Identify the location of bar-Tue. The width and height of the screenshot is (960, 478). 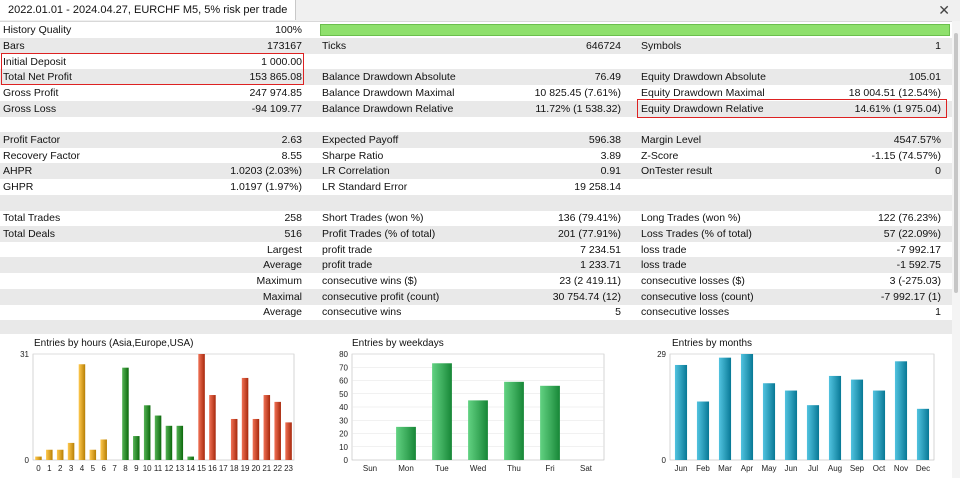
(442, 411).